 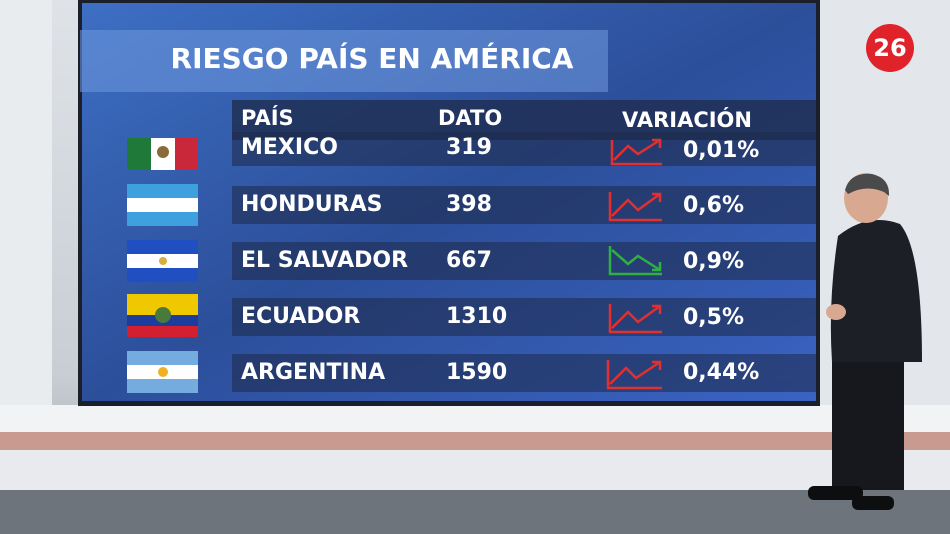 I want to click on value: 1310, so click(x=476, y=316).